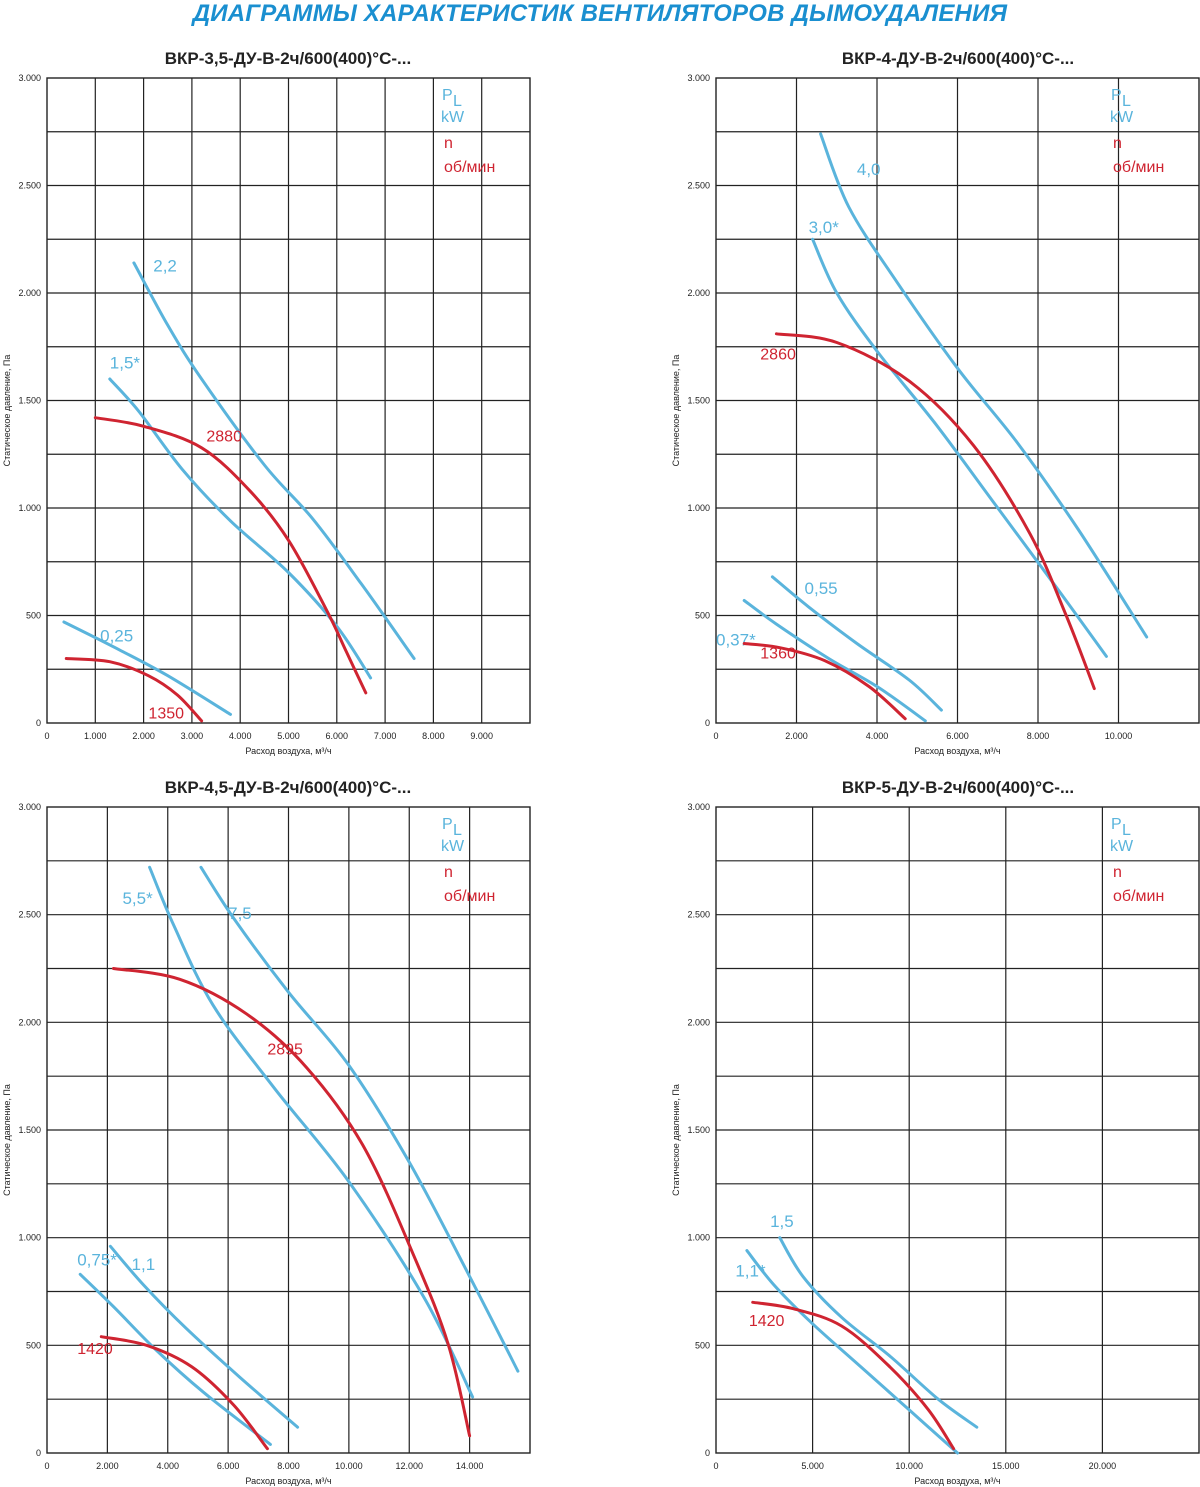  What do you see at coordinates (1006, 1466) in the screenshot?
I see `x-tick-label: 15.000` at bounding box center [1006, 1466].